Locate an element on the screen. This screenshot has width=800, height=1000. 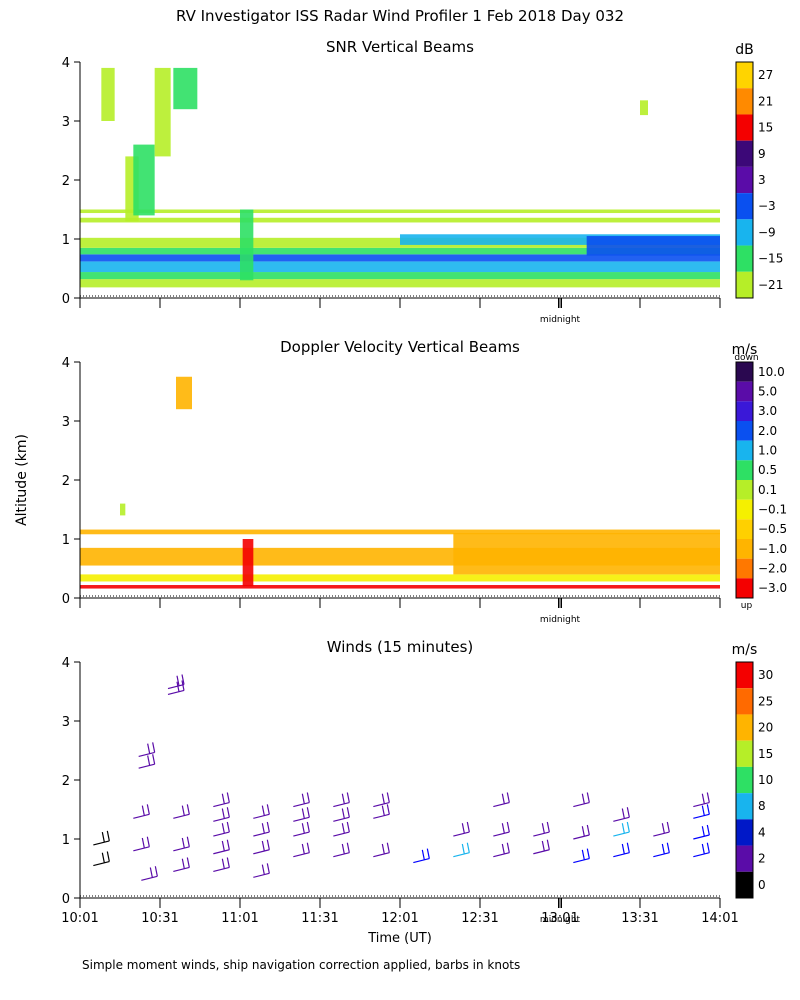
colorbar-tick-label: 9 is located at coordinates (762, 154).